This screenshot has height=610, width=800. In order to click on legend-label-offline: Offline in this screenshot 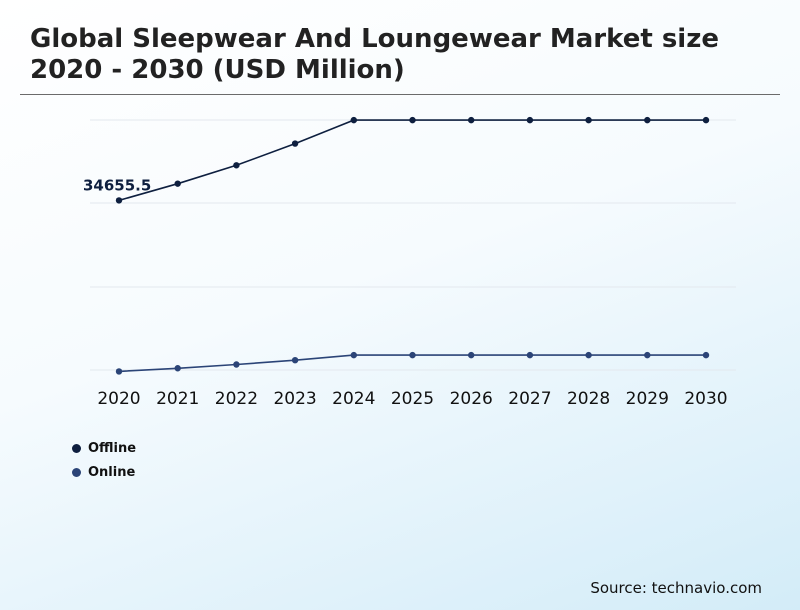, I will do `click(112, 448)`.